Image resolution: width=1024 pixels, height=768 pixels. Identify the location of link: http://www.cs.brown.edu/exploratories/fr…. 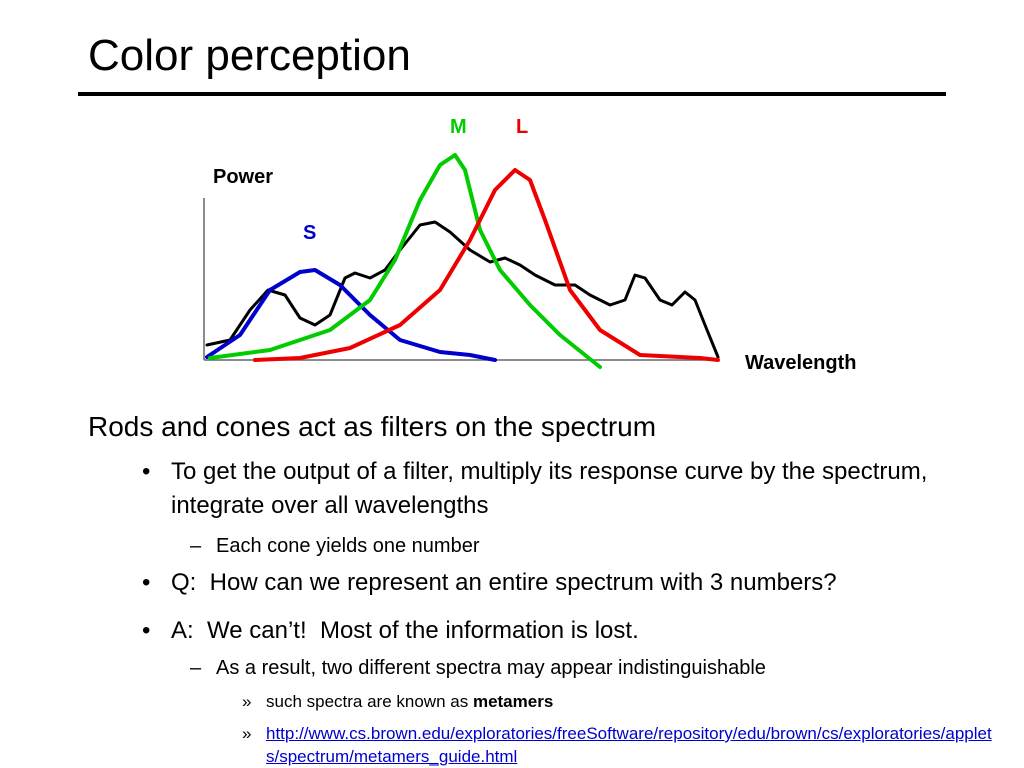
(629, 745).